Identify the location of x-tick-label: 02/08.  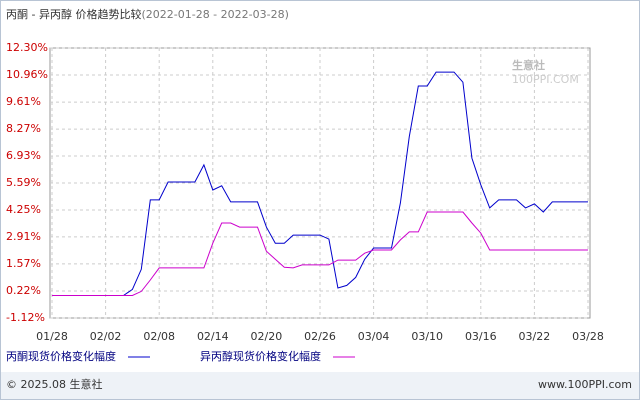
(159, 336).